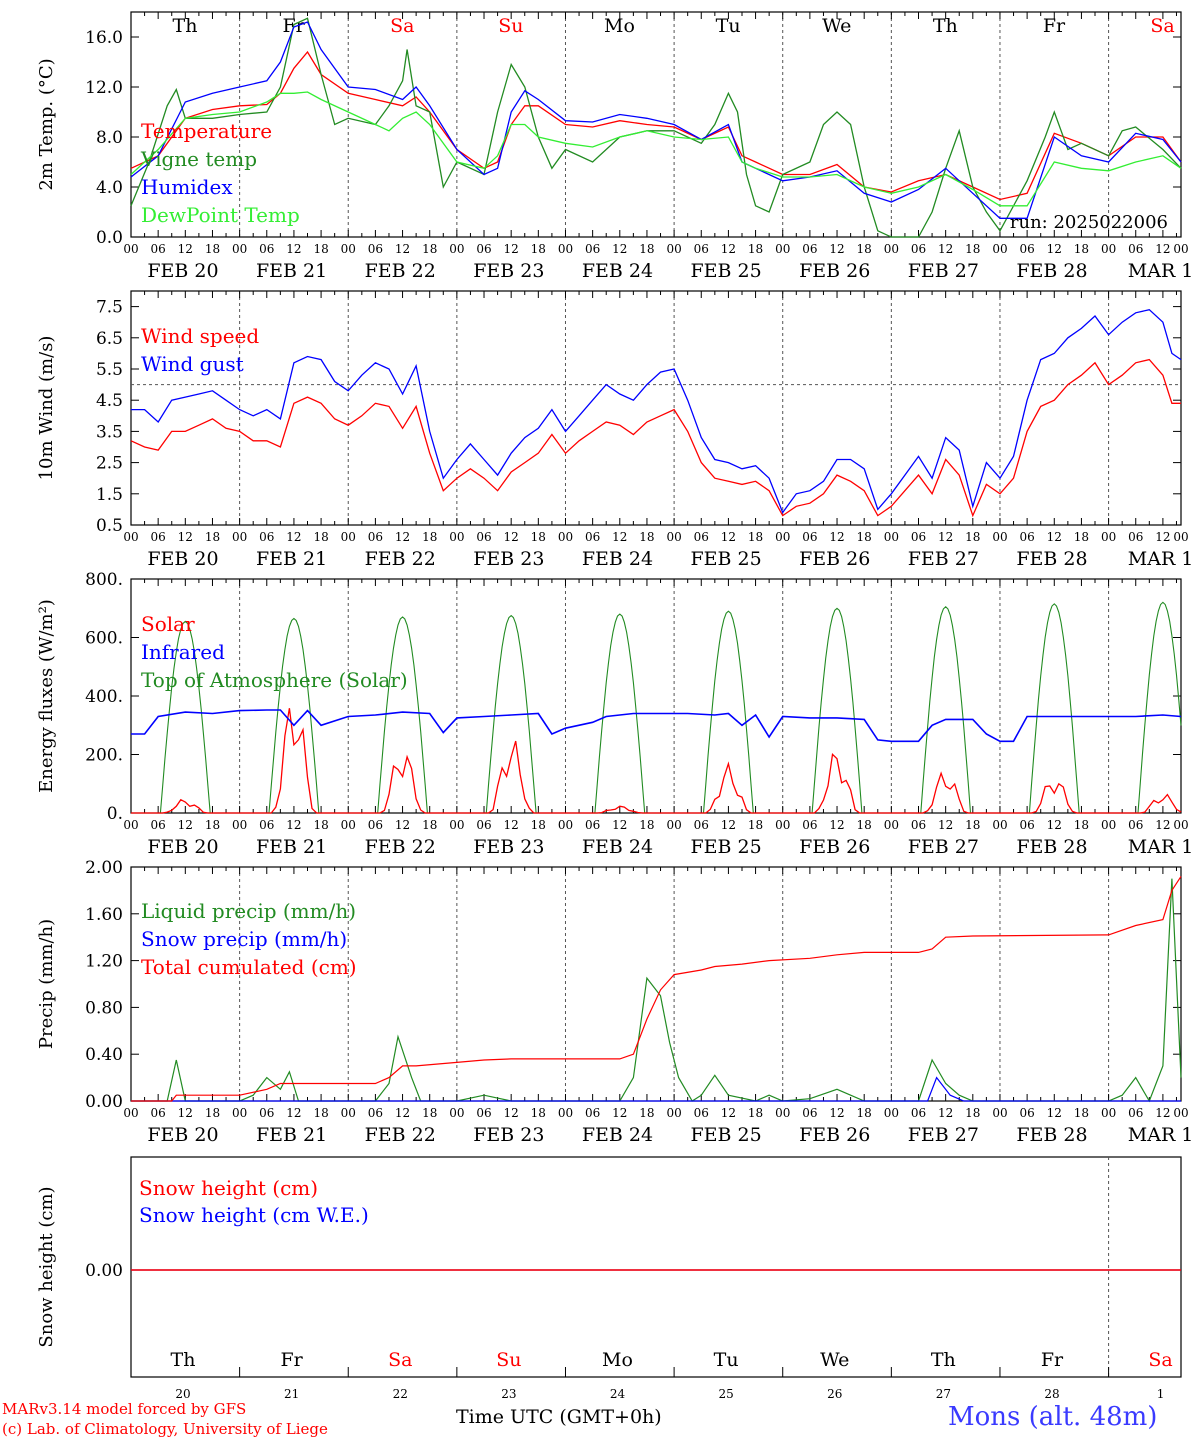  What do you see at coordinates (656, 149) in the screenshot?
I see `series-line-dewpoint-temp` at bounding box center [656, 149].